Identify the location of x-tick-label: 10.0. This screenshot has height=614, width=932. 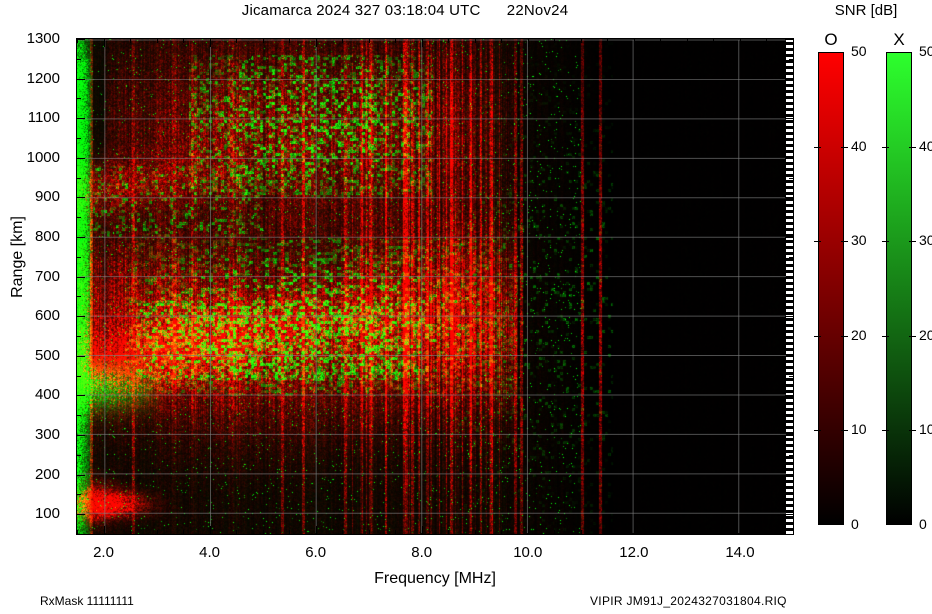
(528, 552).